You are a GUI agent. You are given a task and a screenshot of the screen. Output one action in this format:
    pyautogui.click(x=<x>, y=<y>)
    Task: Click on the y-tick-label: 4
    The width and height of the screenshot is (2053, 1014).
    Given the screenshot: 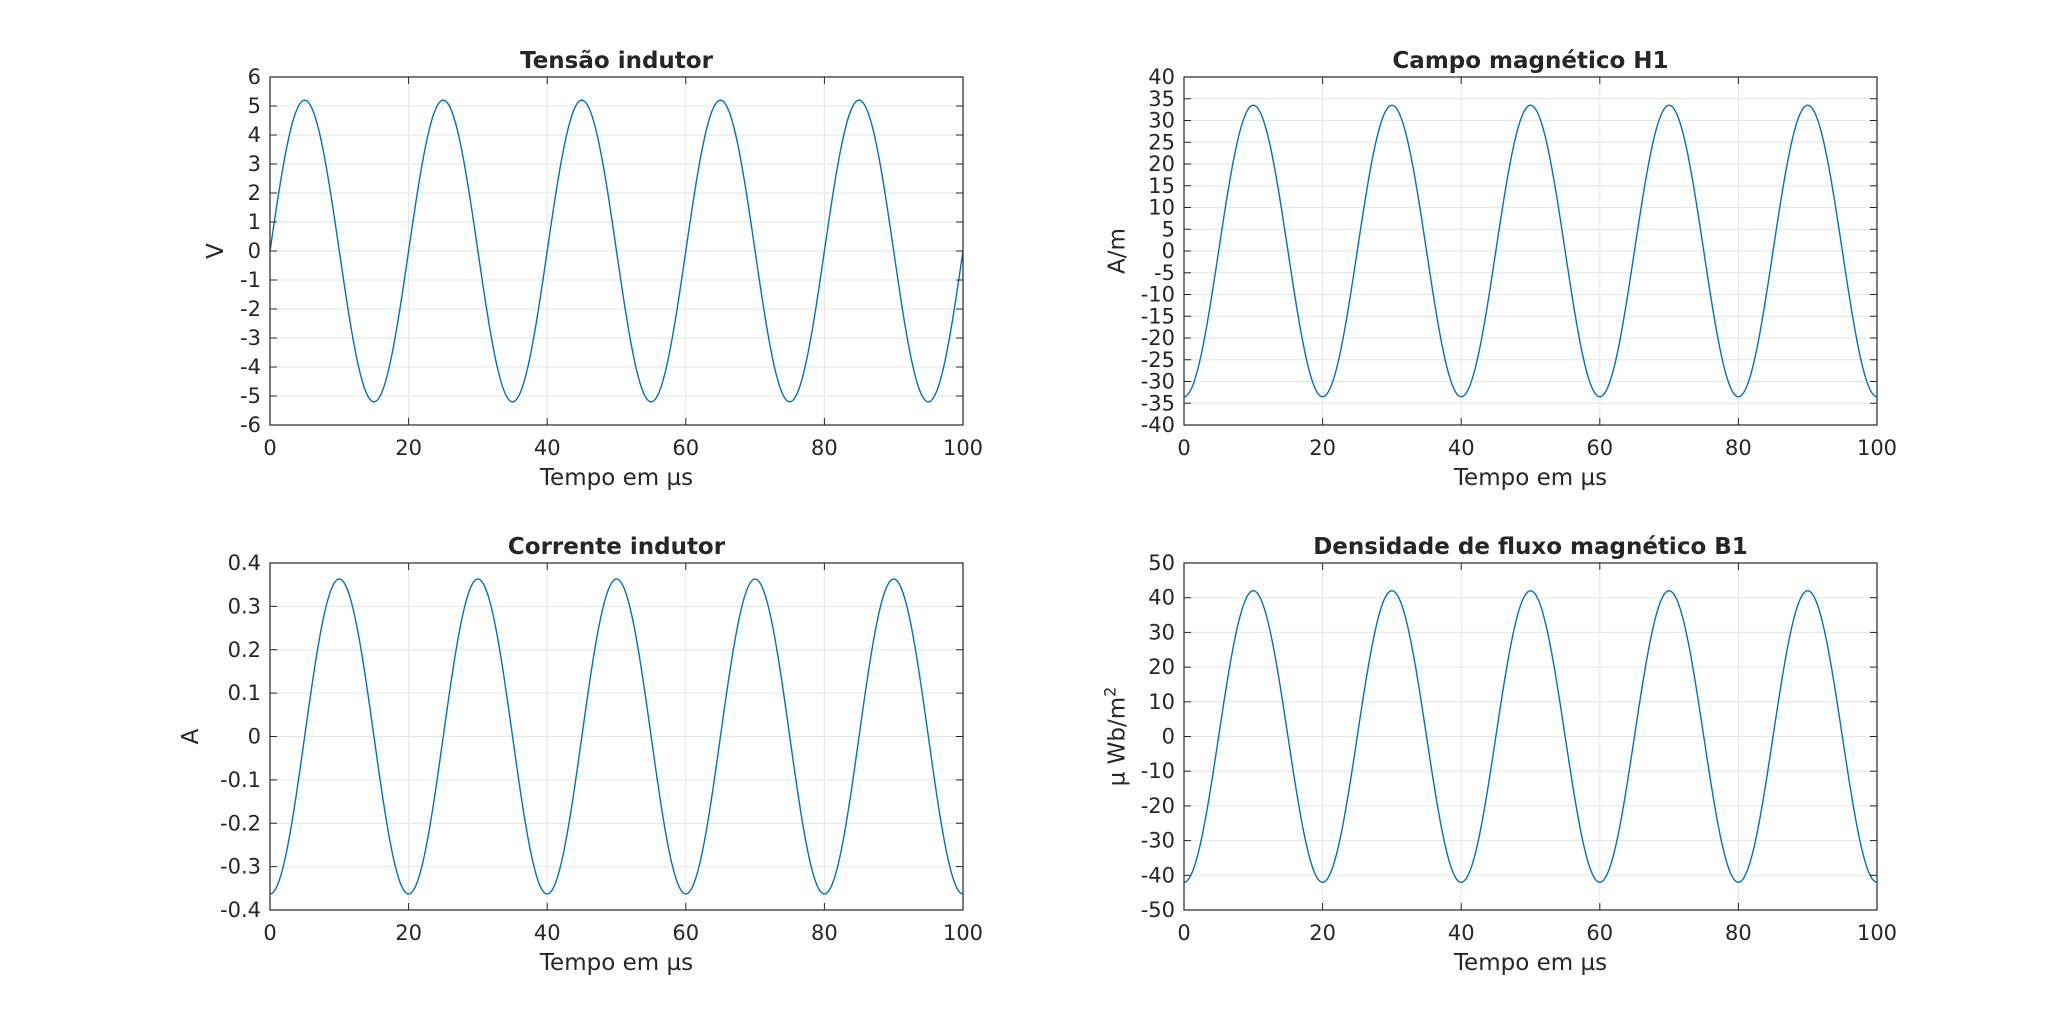 What is the action you would take?
    pyautogui.click(x=254, y=135)
    